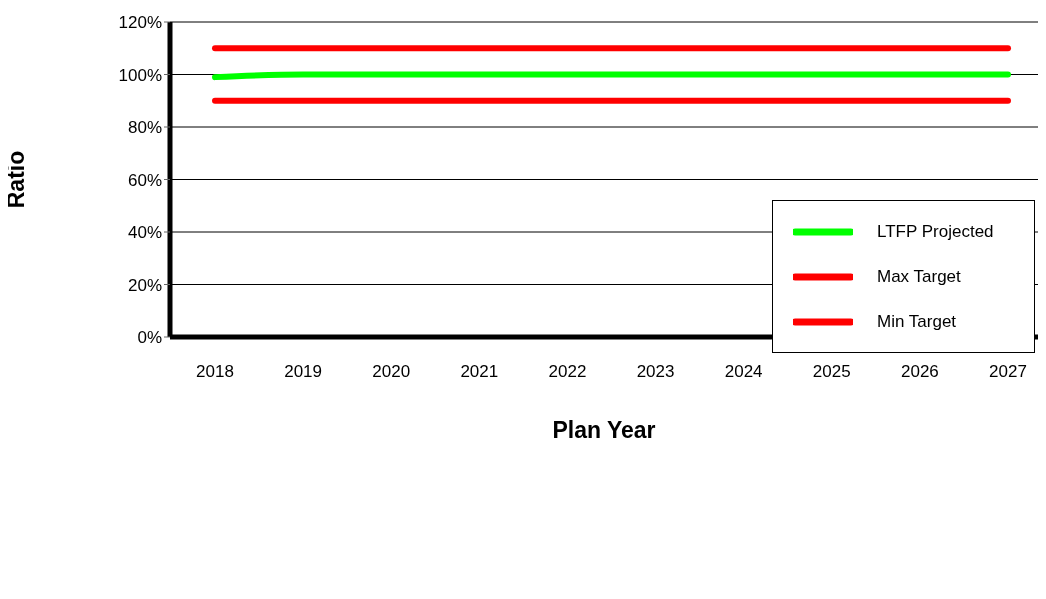  I want to click on x-tick-label: 2027, so click(1008, 372).